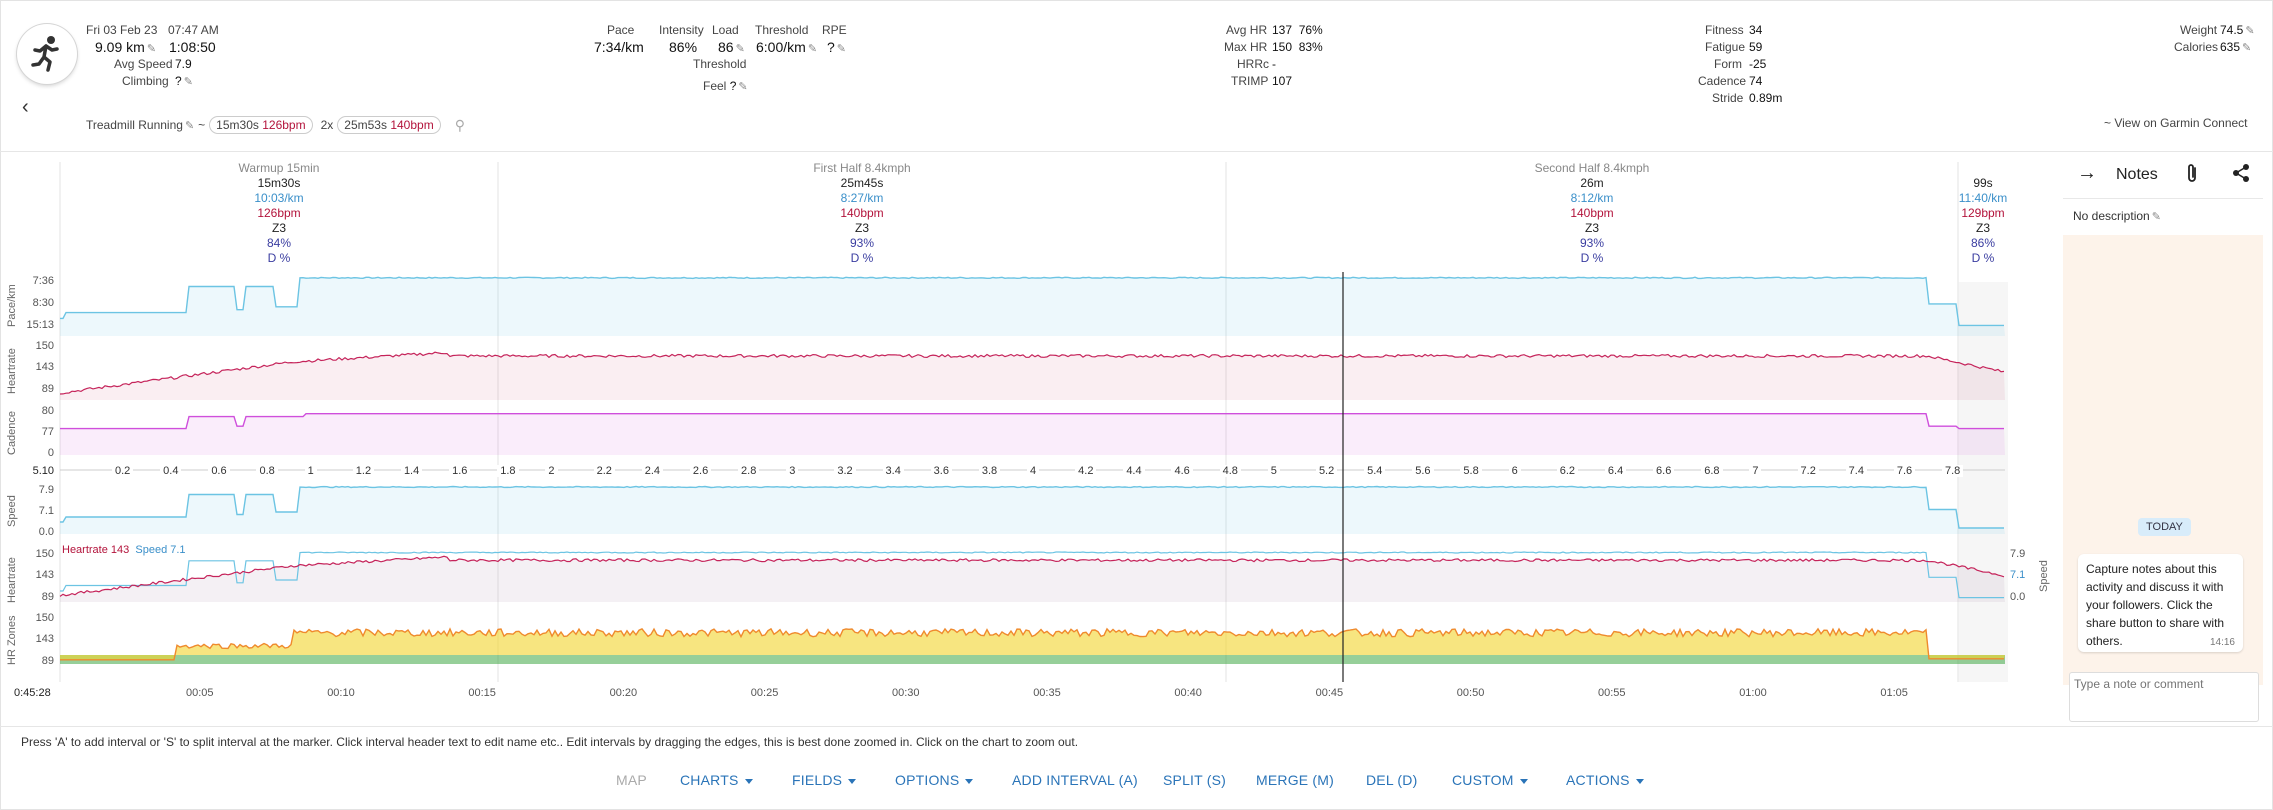 The image size is (2273, 810). I want to click on distance-tick: 5.8, so click(1471, 471).